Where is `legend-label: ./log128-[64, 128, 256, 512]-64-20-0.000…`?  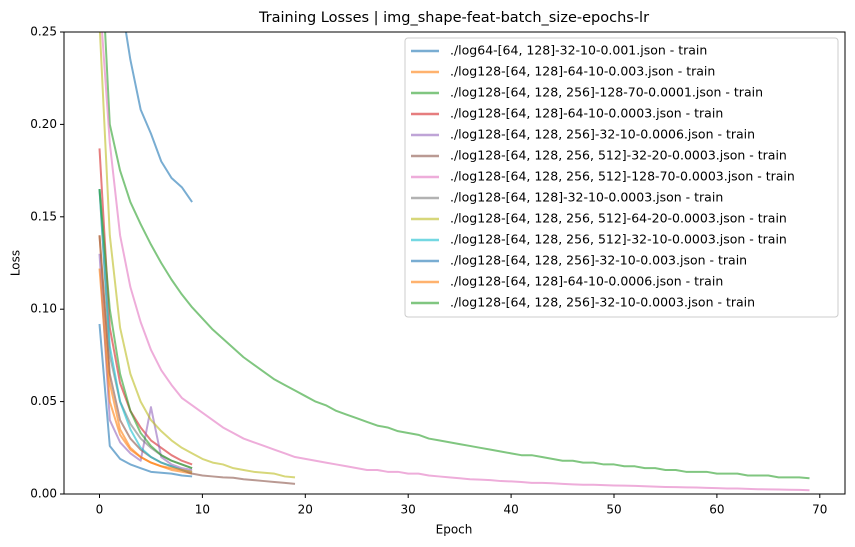 legend-label: ./log128-[64, 128, 256, 512]-64-20-0.000… is located at coordinates (618, 218).